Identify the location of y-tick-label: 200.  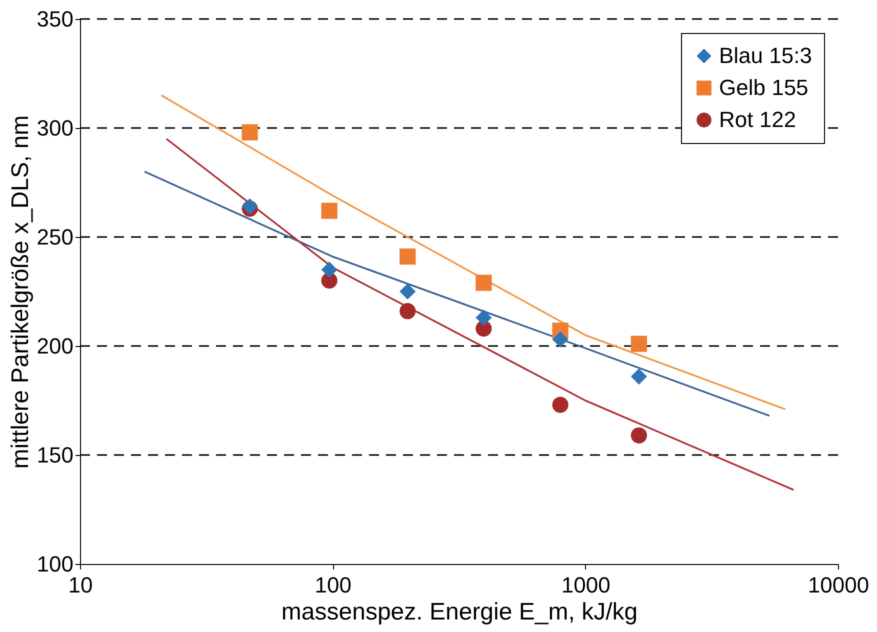
(55, 346).